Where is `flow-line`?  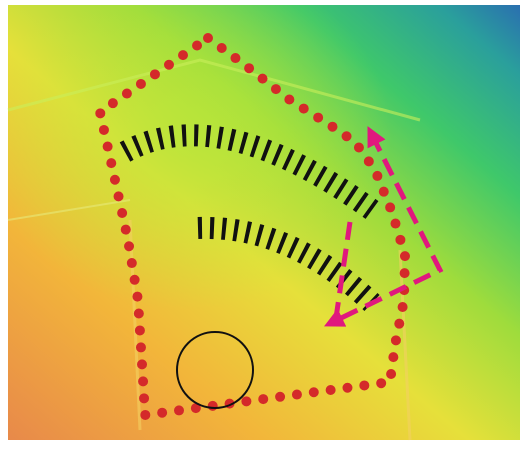 flow-line is located at coordinates (343, 270).